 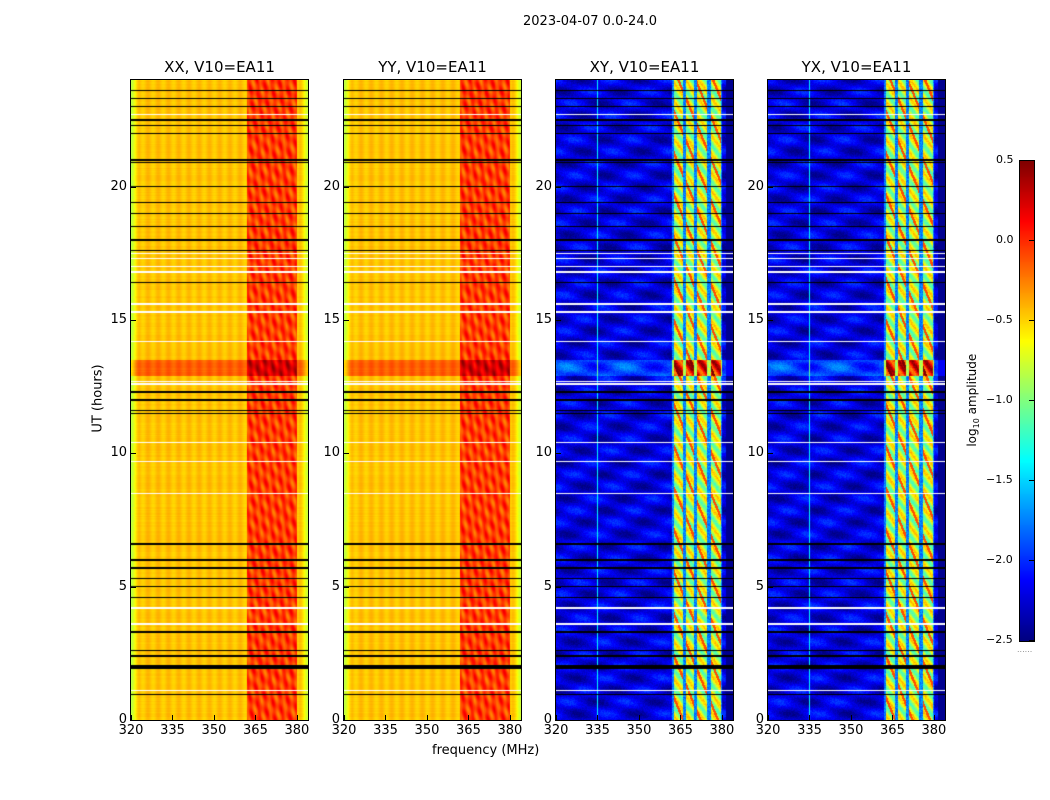 I want to click on heatmap-panel-xy, so click(x=644, y=400).